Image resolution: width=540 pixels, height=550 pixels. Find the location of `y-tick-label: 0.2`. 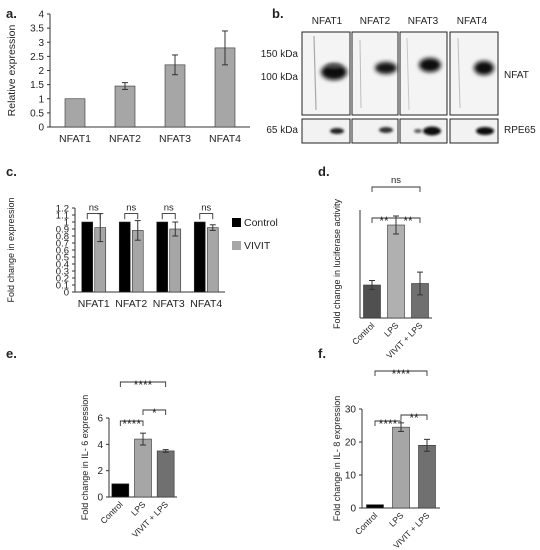

y-tick-label: 0.2 is located at coordinates (62, 279).